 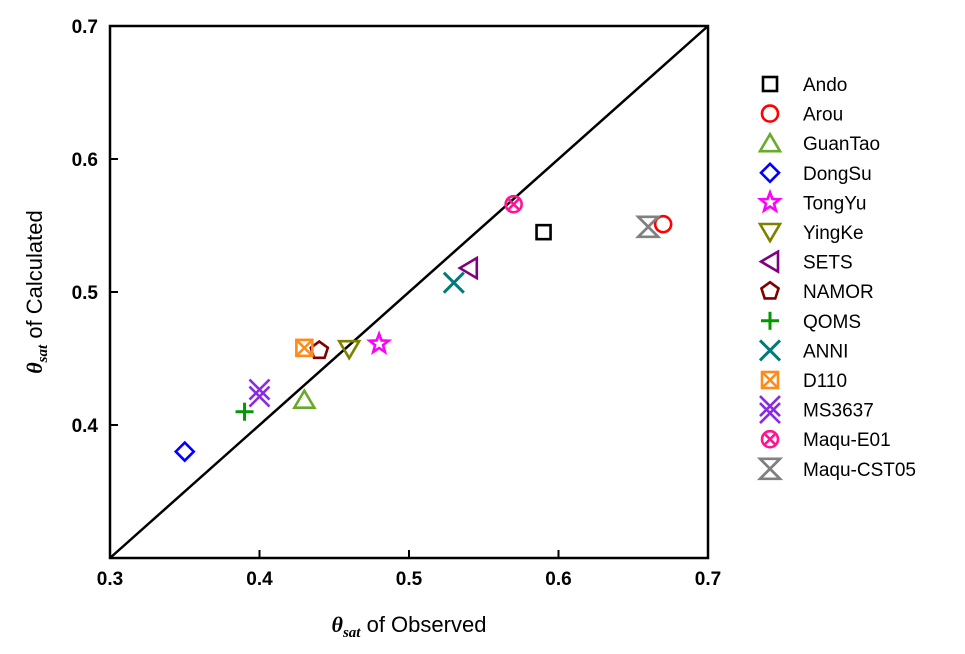 I want to click on legend-marker-qoms, so click(x=770, y=320).